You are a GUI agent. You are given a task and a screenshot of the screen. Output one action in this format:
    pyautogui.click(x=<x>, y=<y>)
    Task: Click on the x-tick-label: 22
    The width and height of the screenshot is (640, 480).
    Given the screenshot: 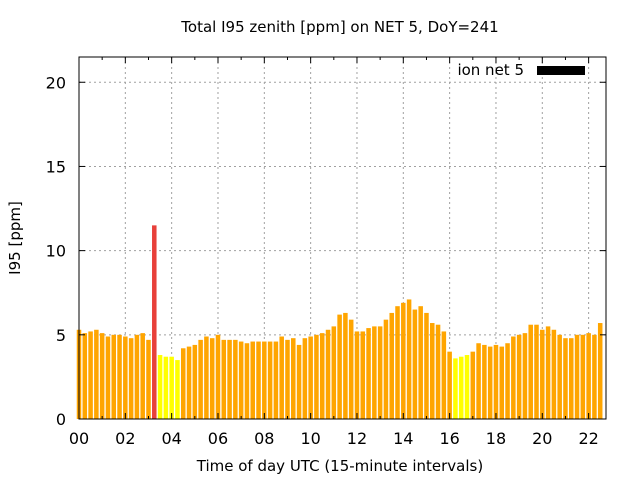 What is the action you would take?
    pyautogui.click(x=588, y=438)
    